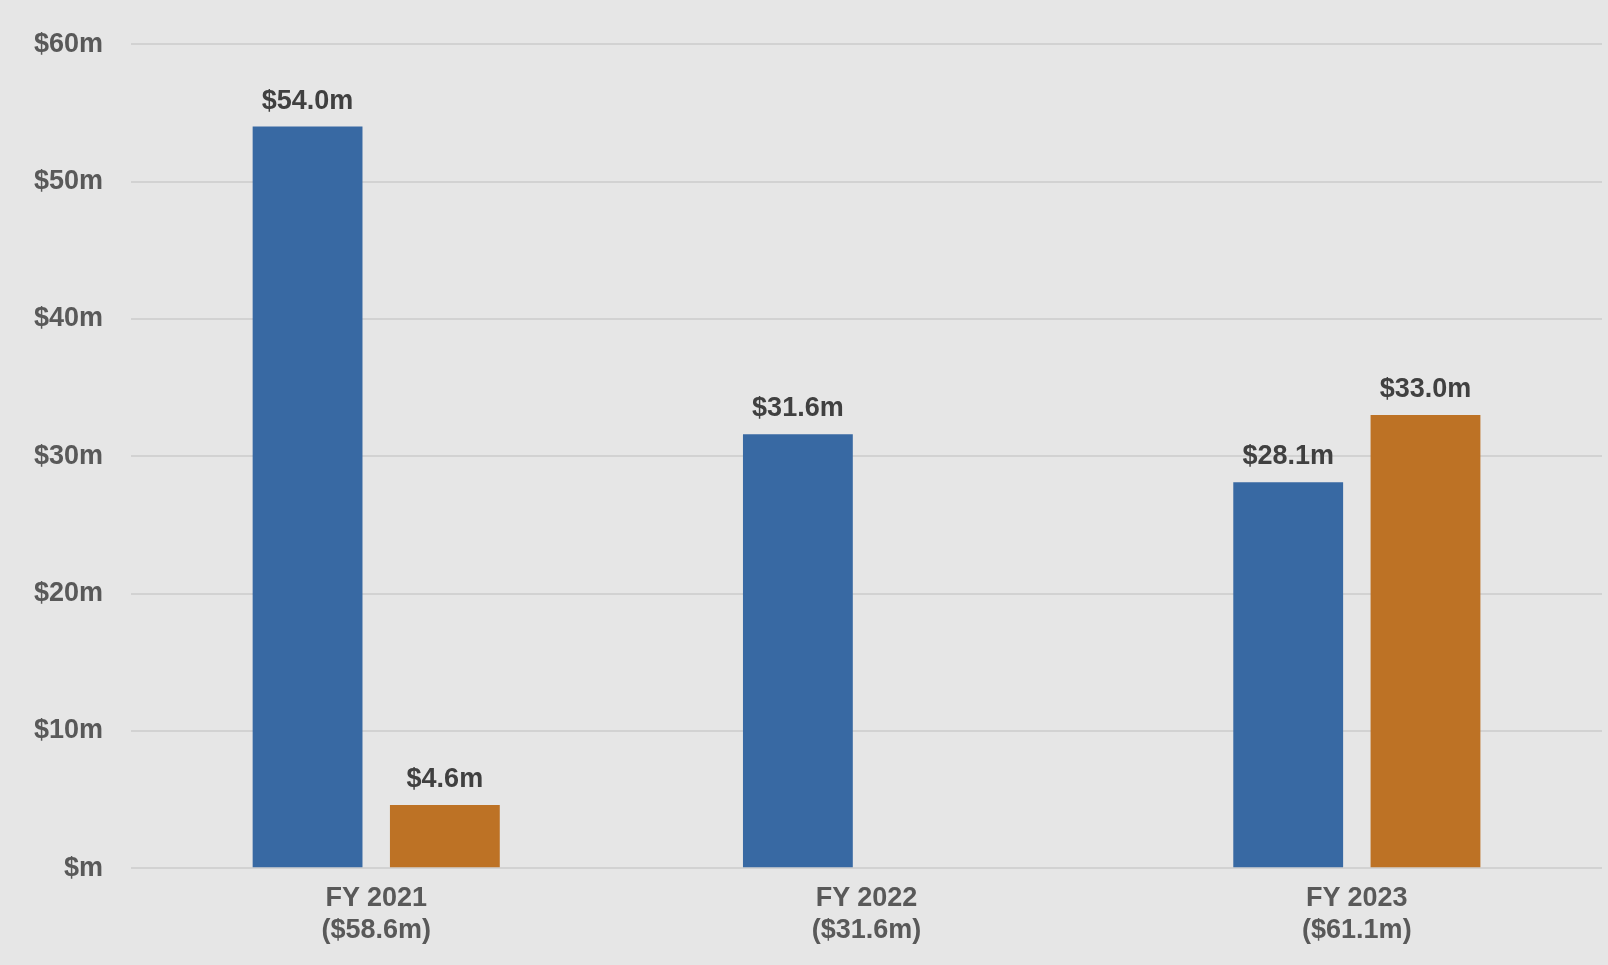 The image size is (1608, 965). I want to click on data-label: $4.6m, so click(445, 777).